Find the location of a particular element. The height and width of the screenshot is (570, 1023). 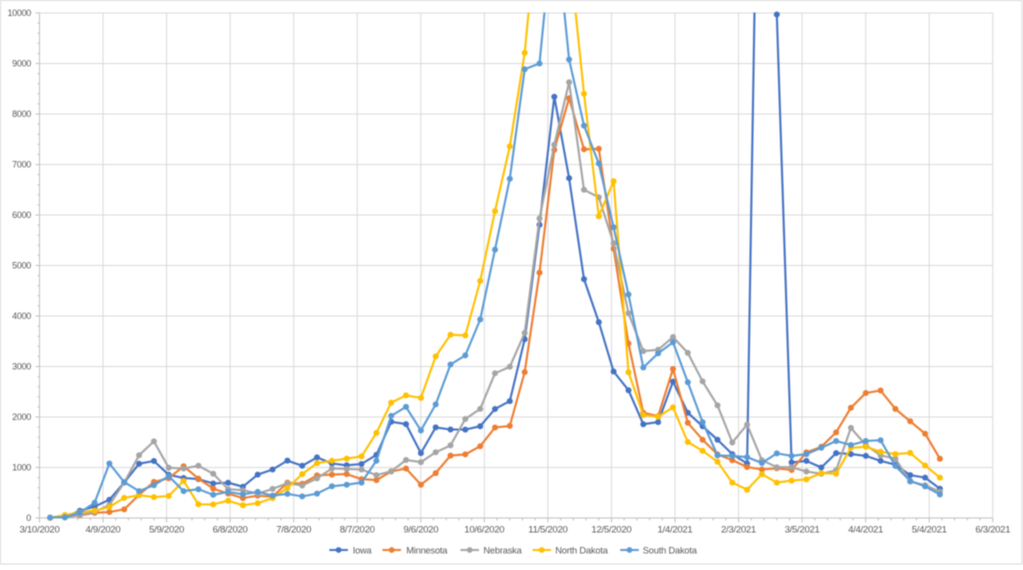

svg-text: 8/7/2020 is located at coordinates (357, 530).